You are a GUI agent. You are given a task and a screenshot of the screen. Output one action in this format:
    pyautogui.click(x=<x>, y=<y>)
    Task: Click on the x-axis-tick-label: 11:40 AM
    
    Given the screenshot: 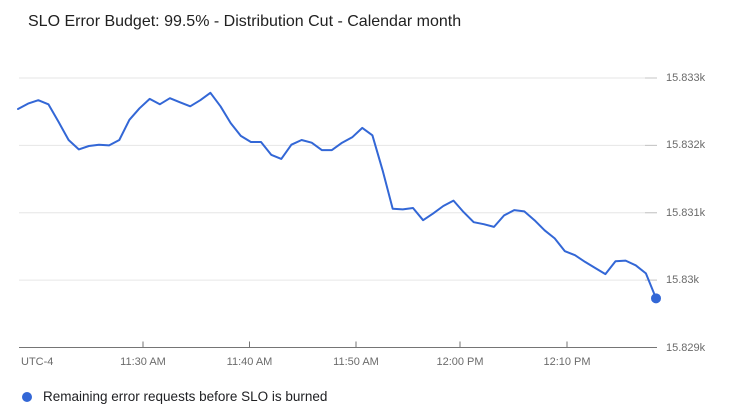 What is the action you would take?
    pyautogui.click(x=249, y=362)
    